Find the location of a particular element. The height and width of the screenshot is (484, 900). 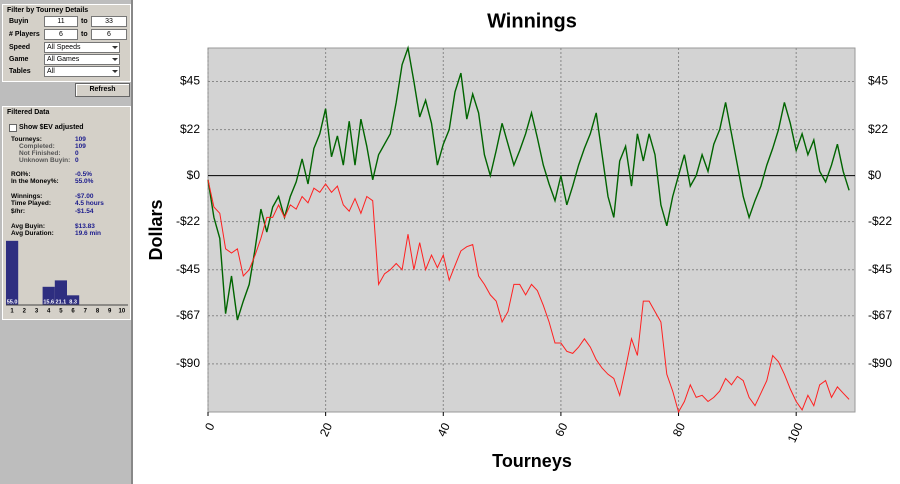

chart-title: Winnings is located at coordinates (532, 21).